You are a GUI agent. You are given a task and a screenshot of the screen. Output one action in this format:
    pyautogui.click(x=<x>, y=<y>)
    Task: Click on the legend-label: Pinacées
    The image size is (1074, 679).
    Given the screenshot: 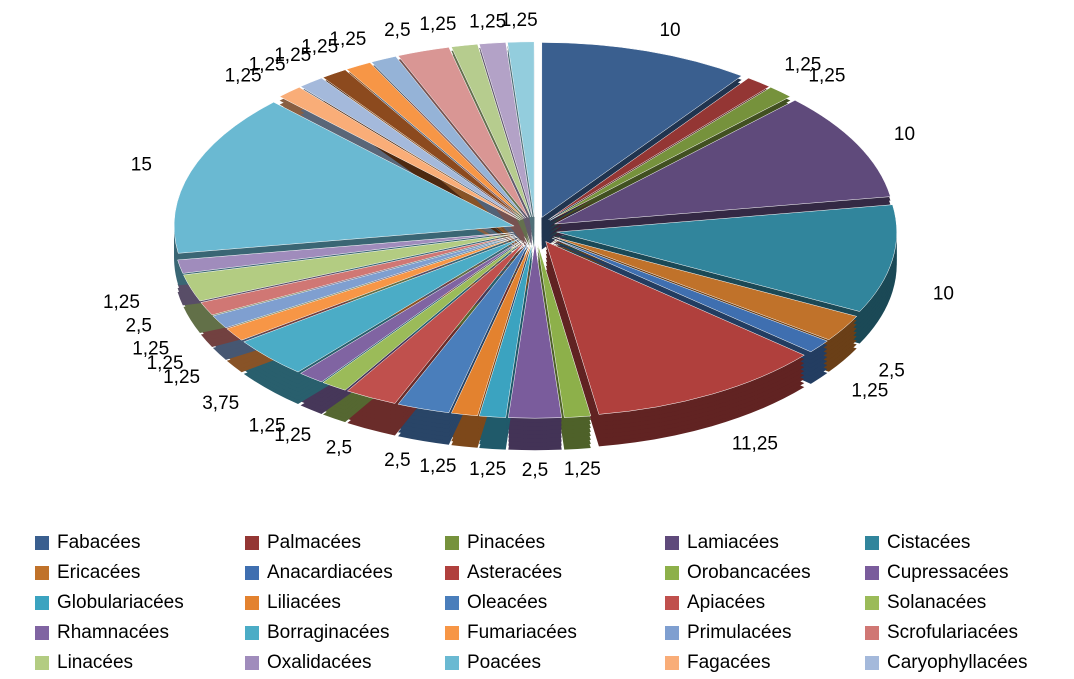 What is the action you would take?
    pyautogui.click(x=506, y=542)
    